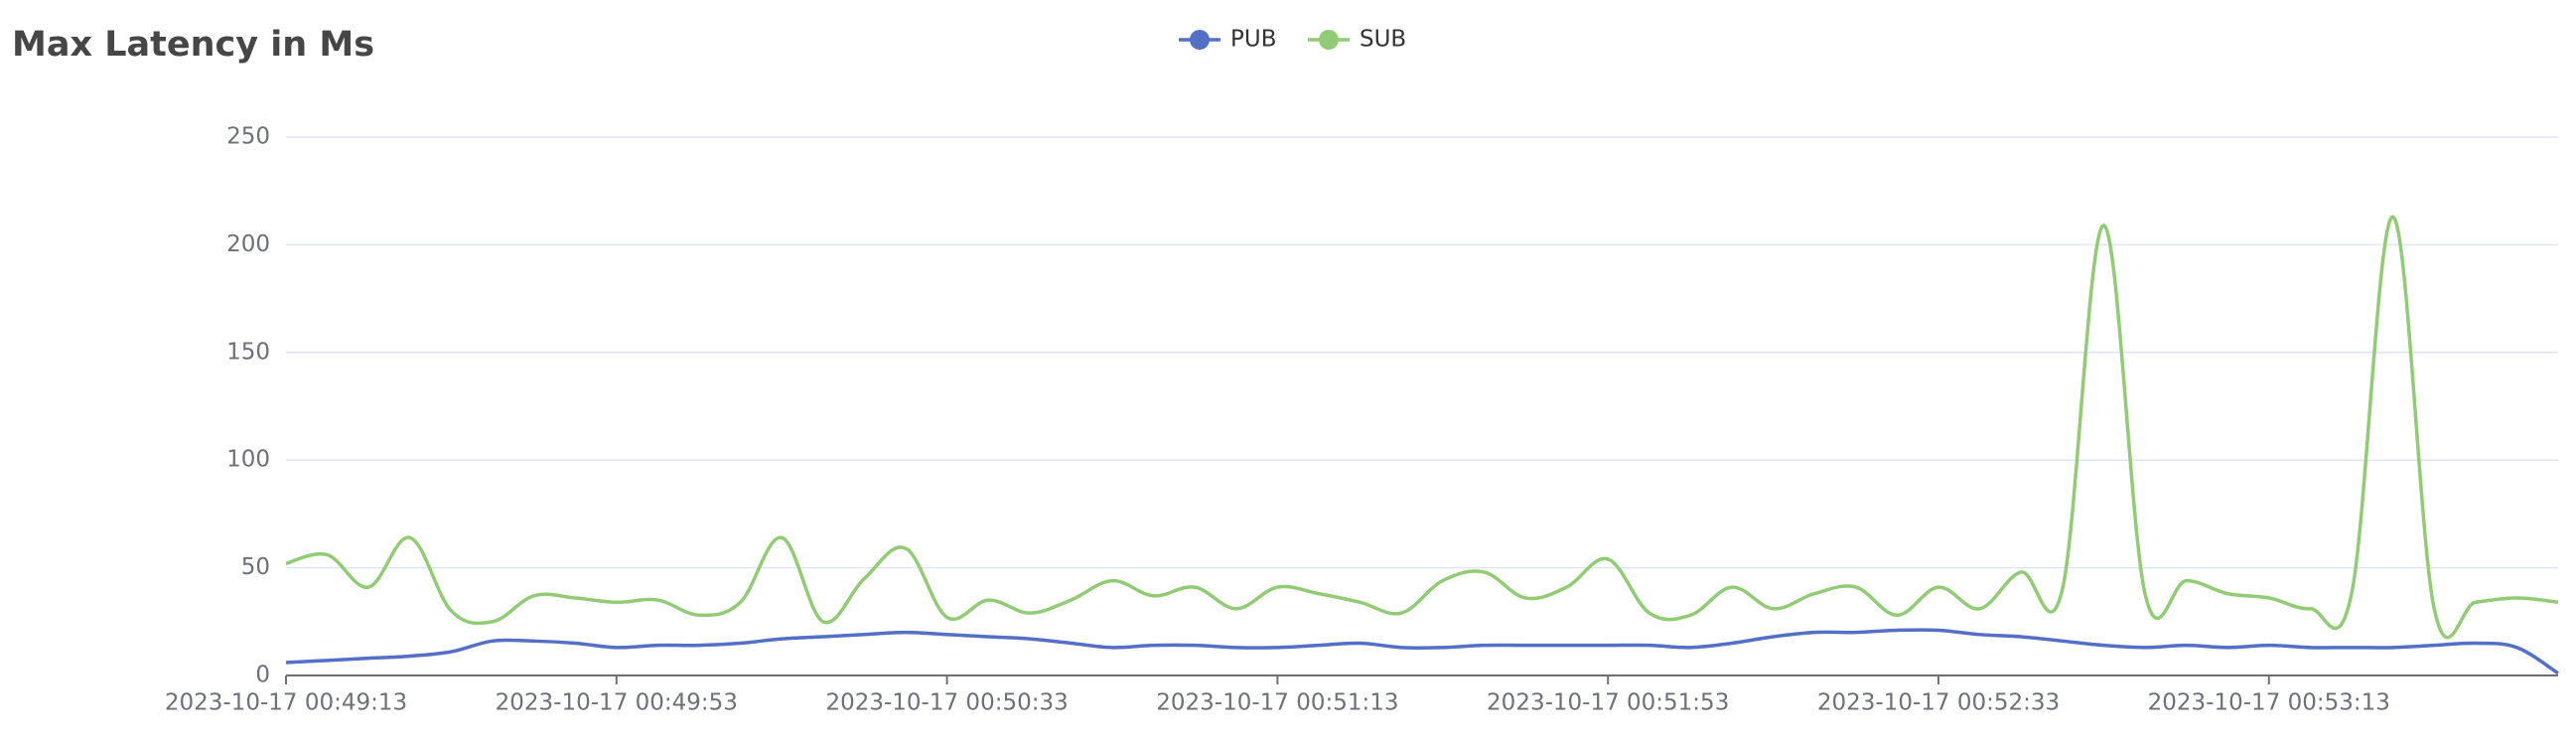  What do you see at coordinates (946, 703) in the screenshot?
I see `x-tick-label: 2023-10-17 00:50:33` at bounding box center [946, 703].